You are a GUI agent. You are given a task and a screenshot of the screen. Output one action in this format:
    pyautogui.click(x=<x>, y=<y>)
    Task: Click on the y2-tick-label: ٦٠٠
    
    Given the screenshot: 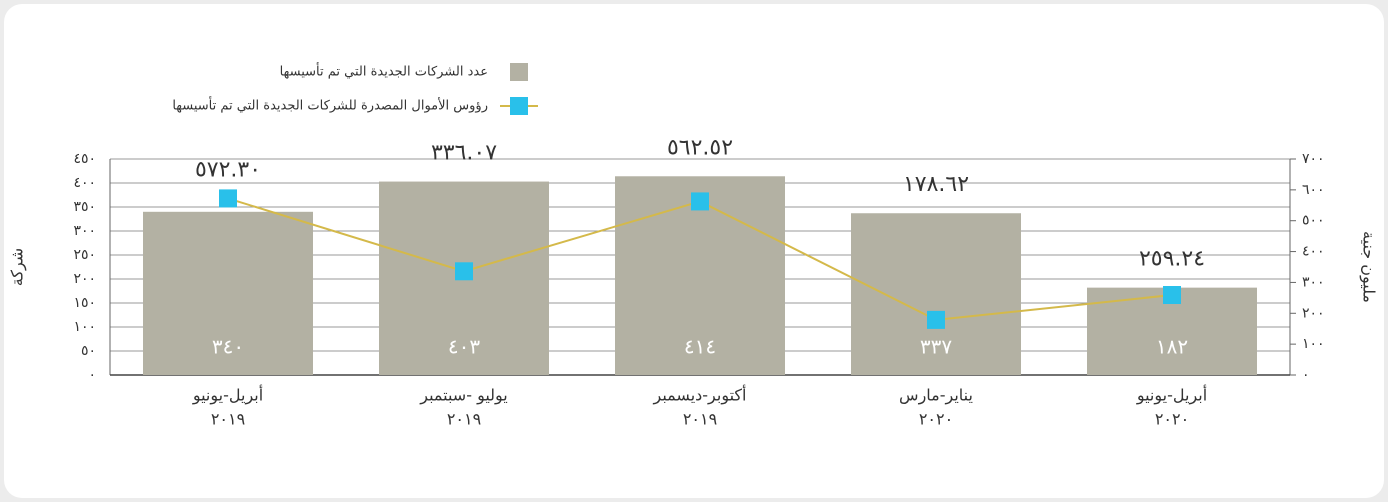 What is the action you would take?
    pyautogui.click(x=1313, y=190)
    